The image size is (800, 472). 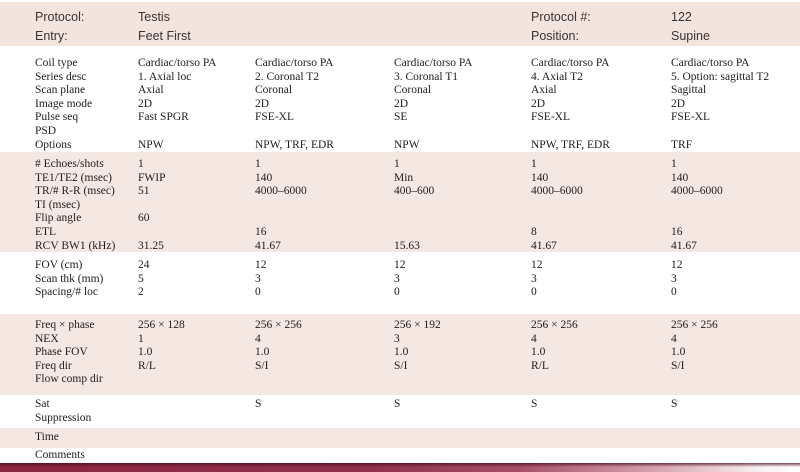 I want to click on table-row: Pulse seq Fast SPGR FSE-XL SE FSE-XL FSE-XL, so click(x=415, y=118).